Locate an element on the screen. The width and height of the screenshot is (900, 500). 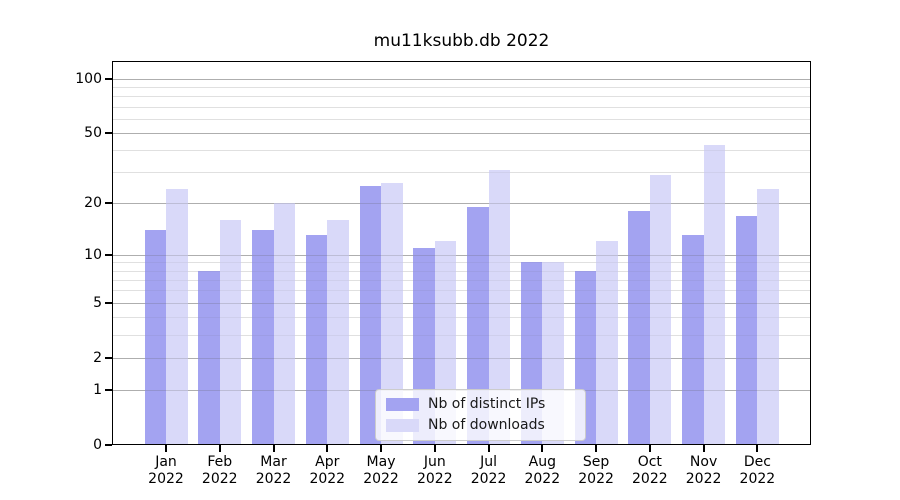
x-tick-month: Aug is located at coordinates (542, 462).